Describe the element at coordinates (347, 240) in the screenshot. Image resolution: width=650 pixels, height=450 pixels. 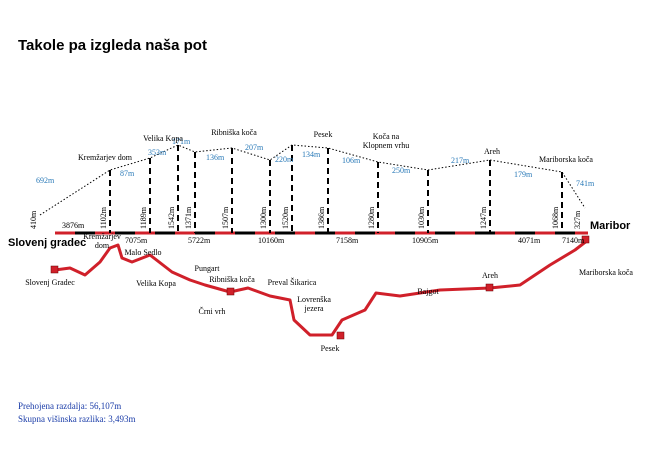
I see `distance-label: 7158m` at that location.